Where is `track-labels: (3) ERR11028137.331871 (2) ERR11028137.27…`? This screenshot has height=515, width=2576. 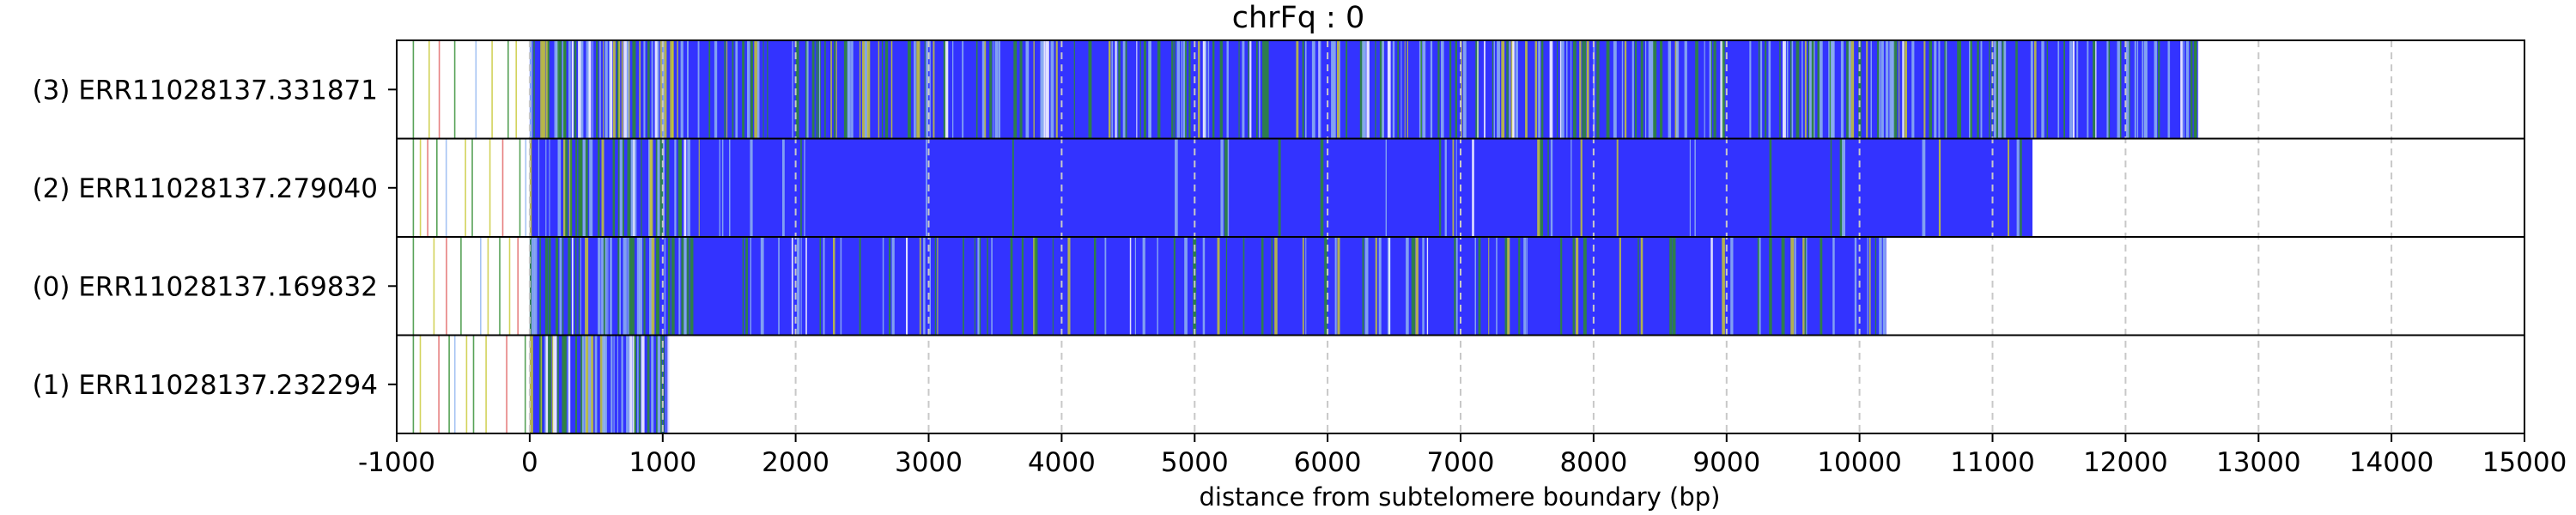
track-labels: (3) ERR11028137.331871 (2) ERR11028137.27… is located at coordinates (215, 238).